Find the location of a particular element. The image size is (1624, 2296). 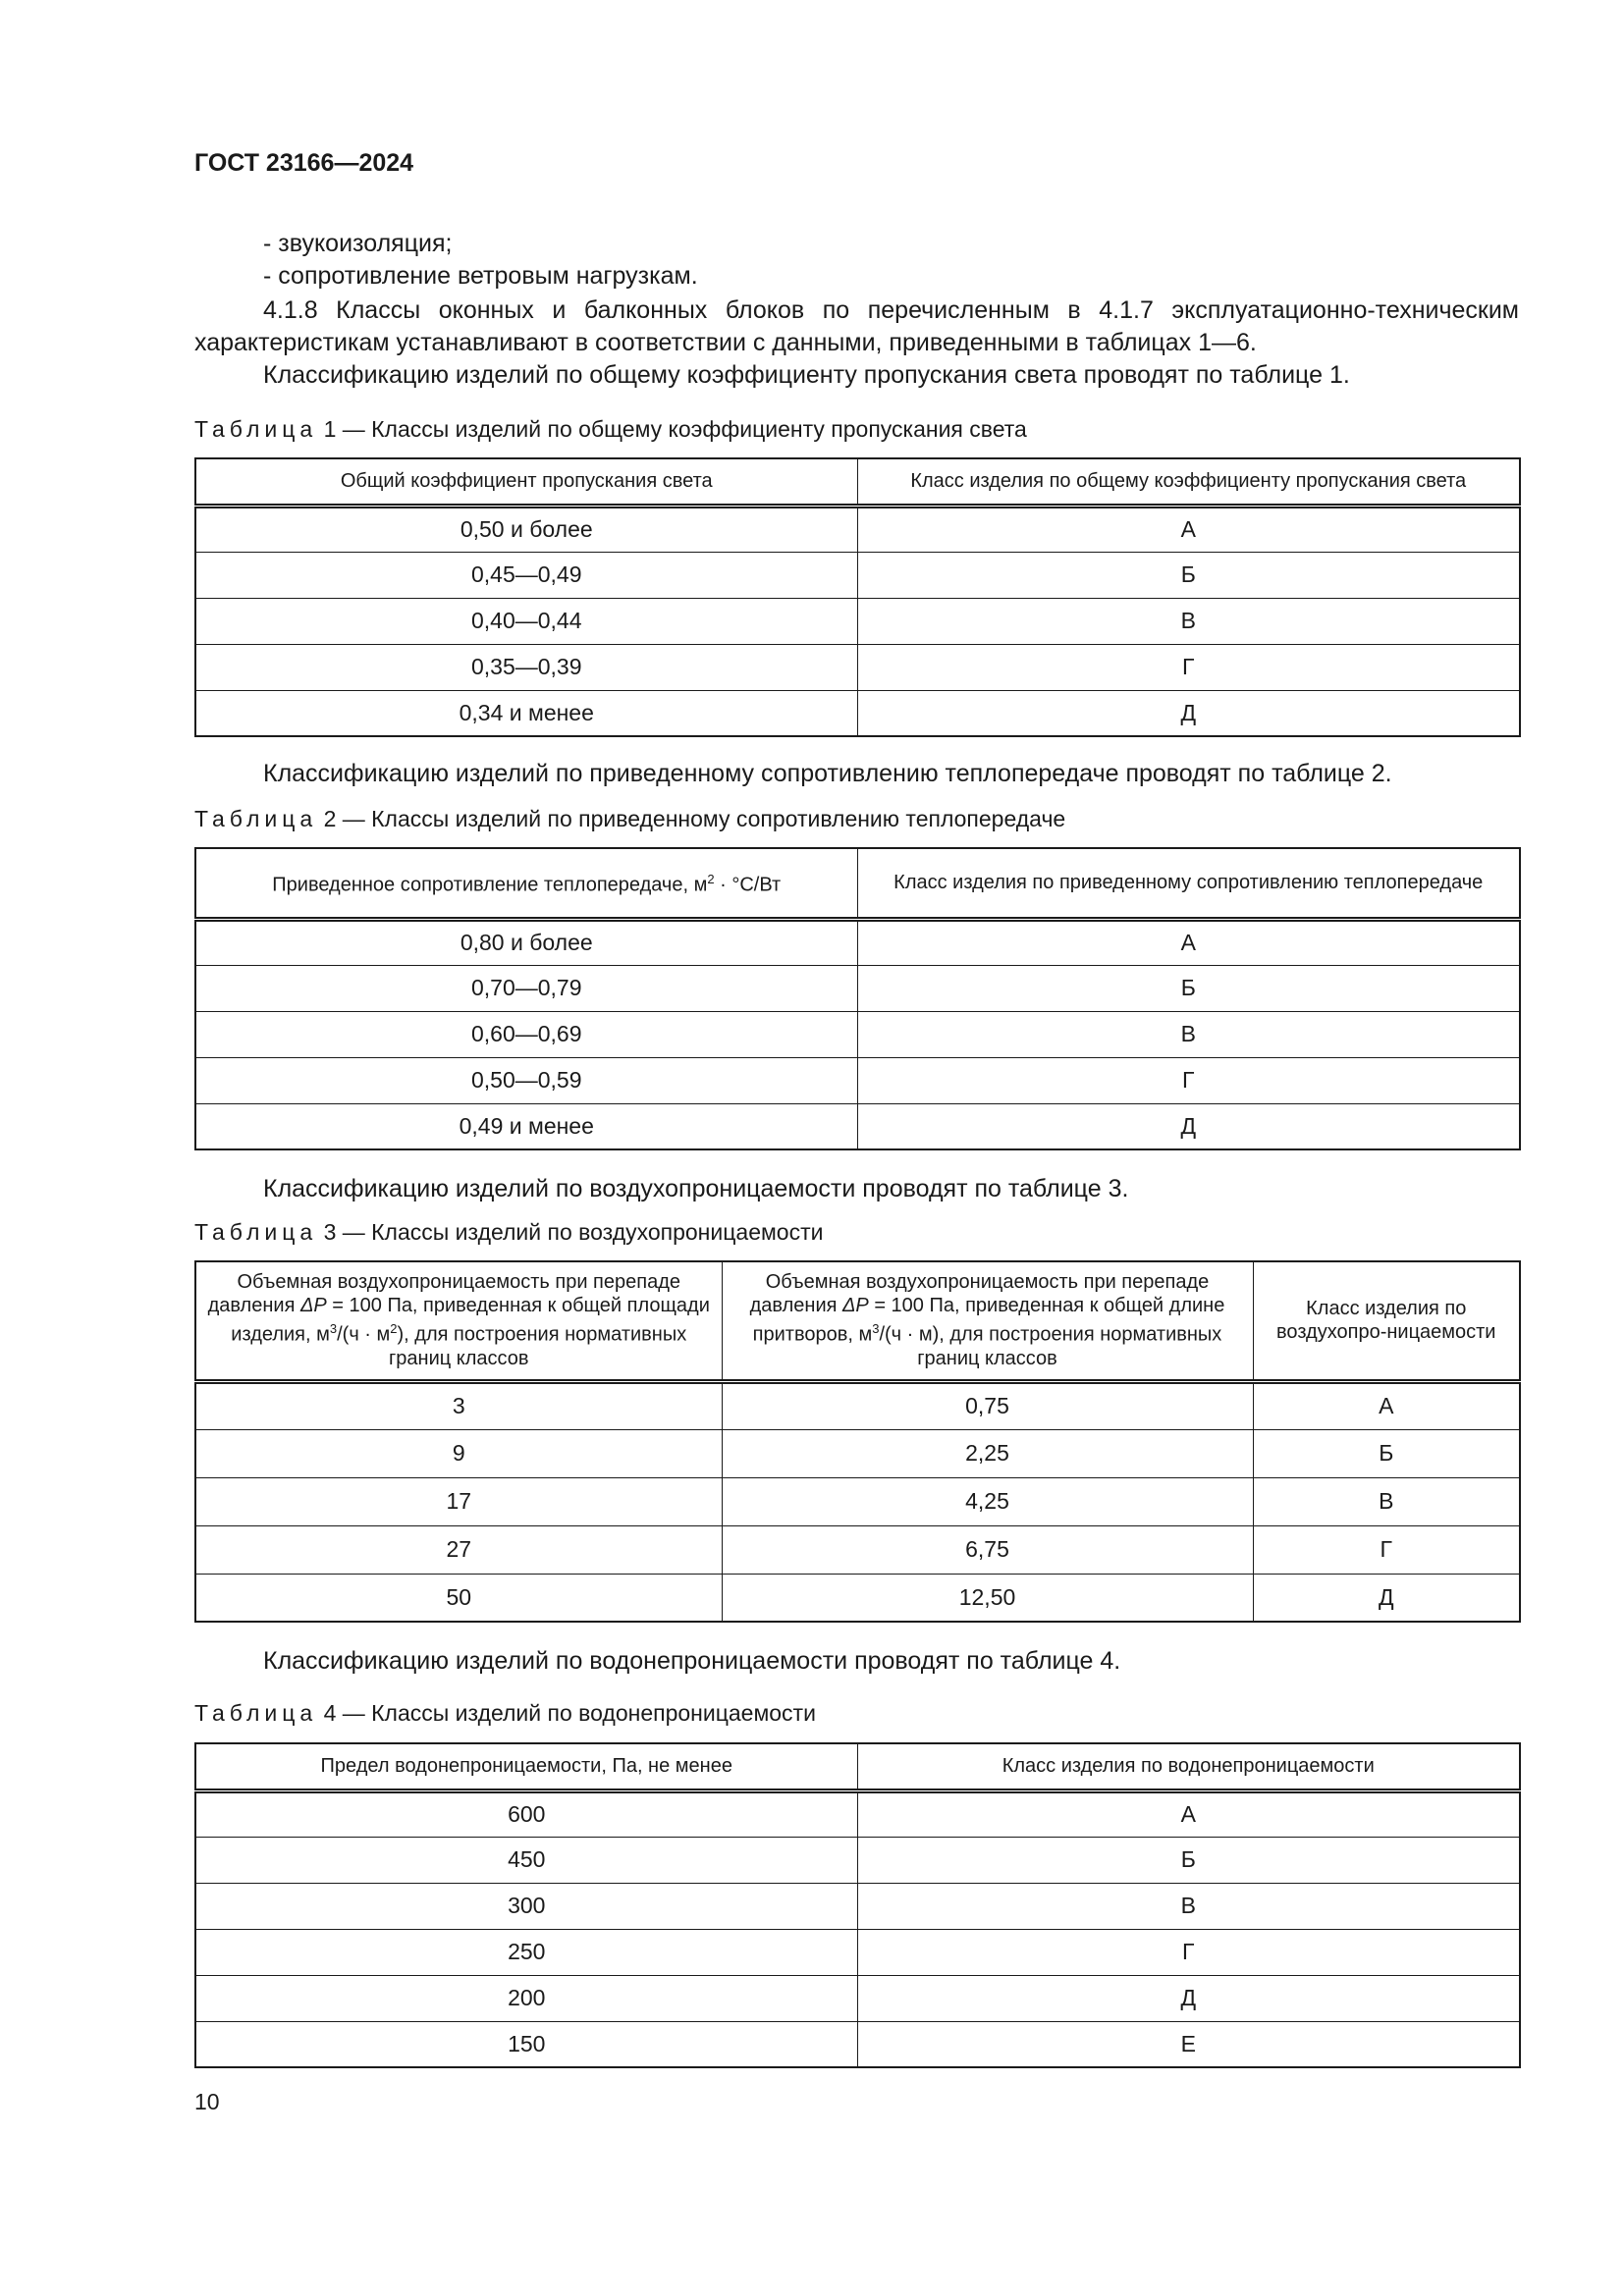

table-cell: 0,60—0,69 is located at coordinates (526, 1034).